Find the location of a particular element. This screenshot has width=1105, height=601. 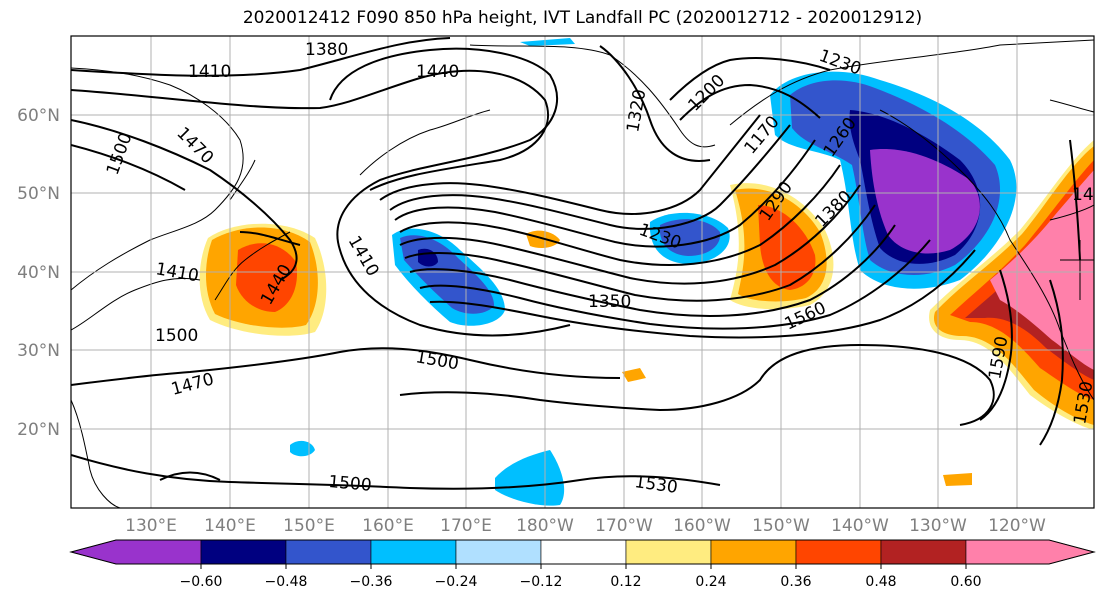

lat-label: 60°N is located at coordinates (38, 116).